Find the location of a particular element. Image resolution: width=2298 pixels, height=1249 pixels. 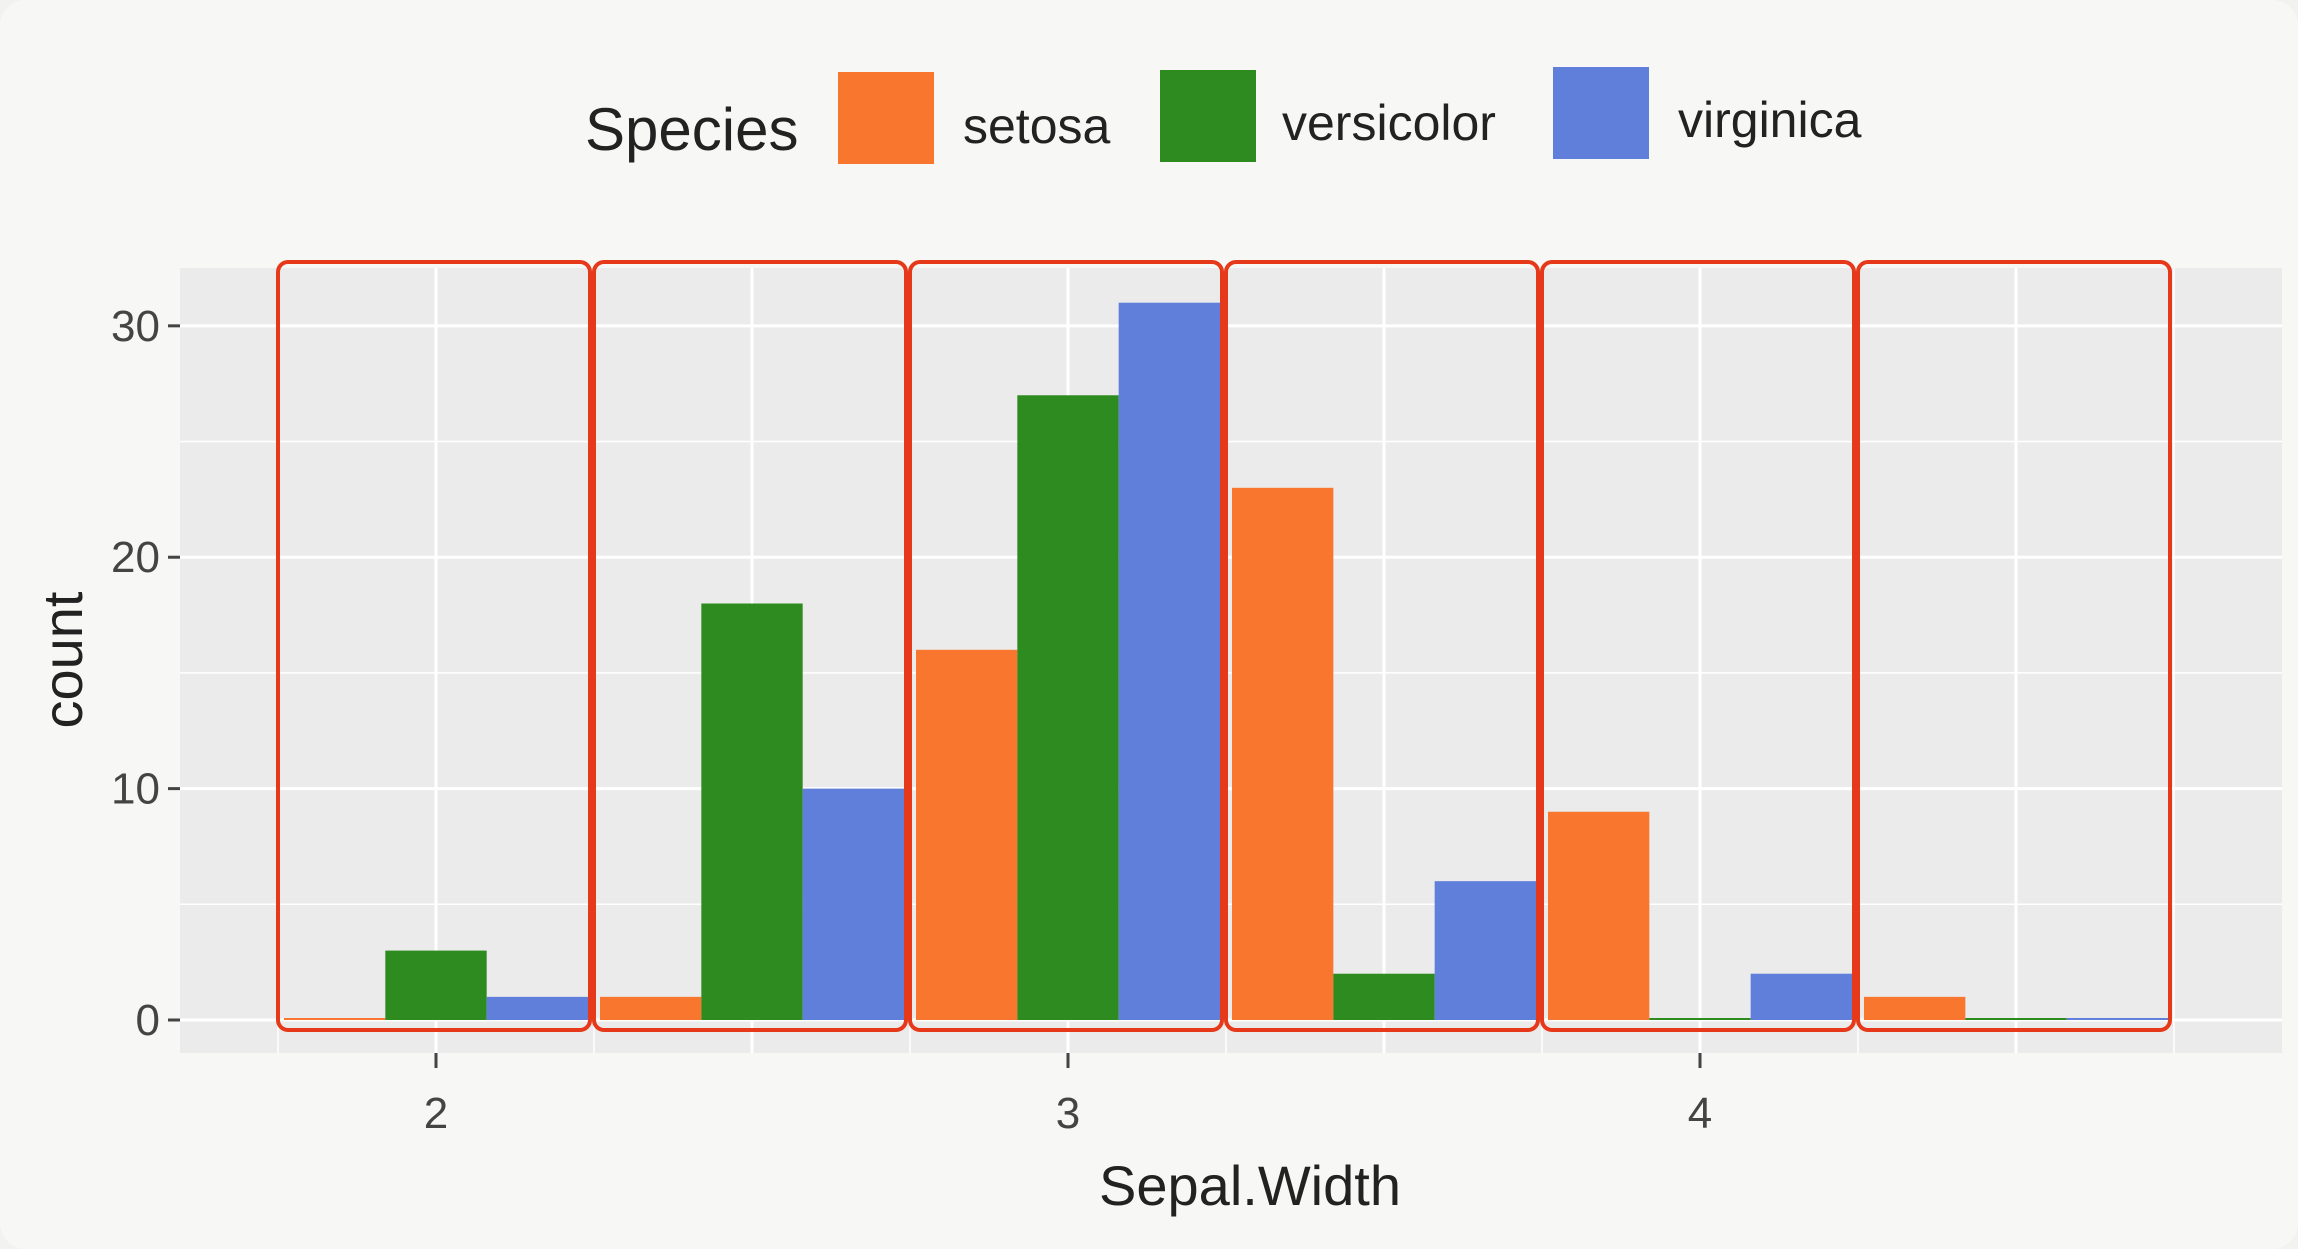

legend-label-setosa: setosa is located at coordinates (1037, 126).